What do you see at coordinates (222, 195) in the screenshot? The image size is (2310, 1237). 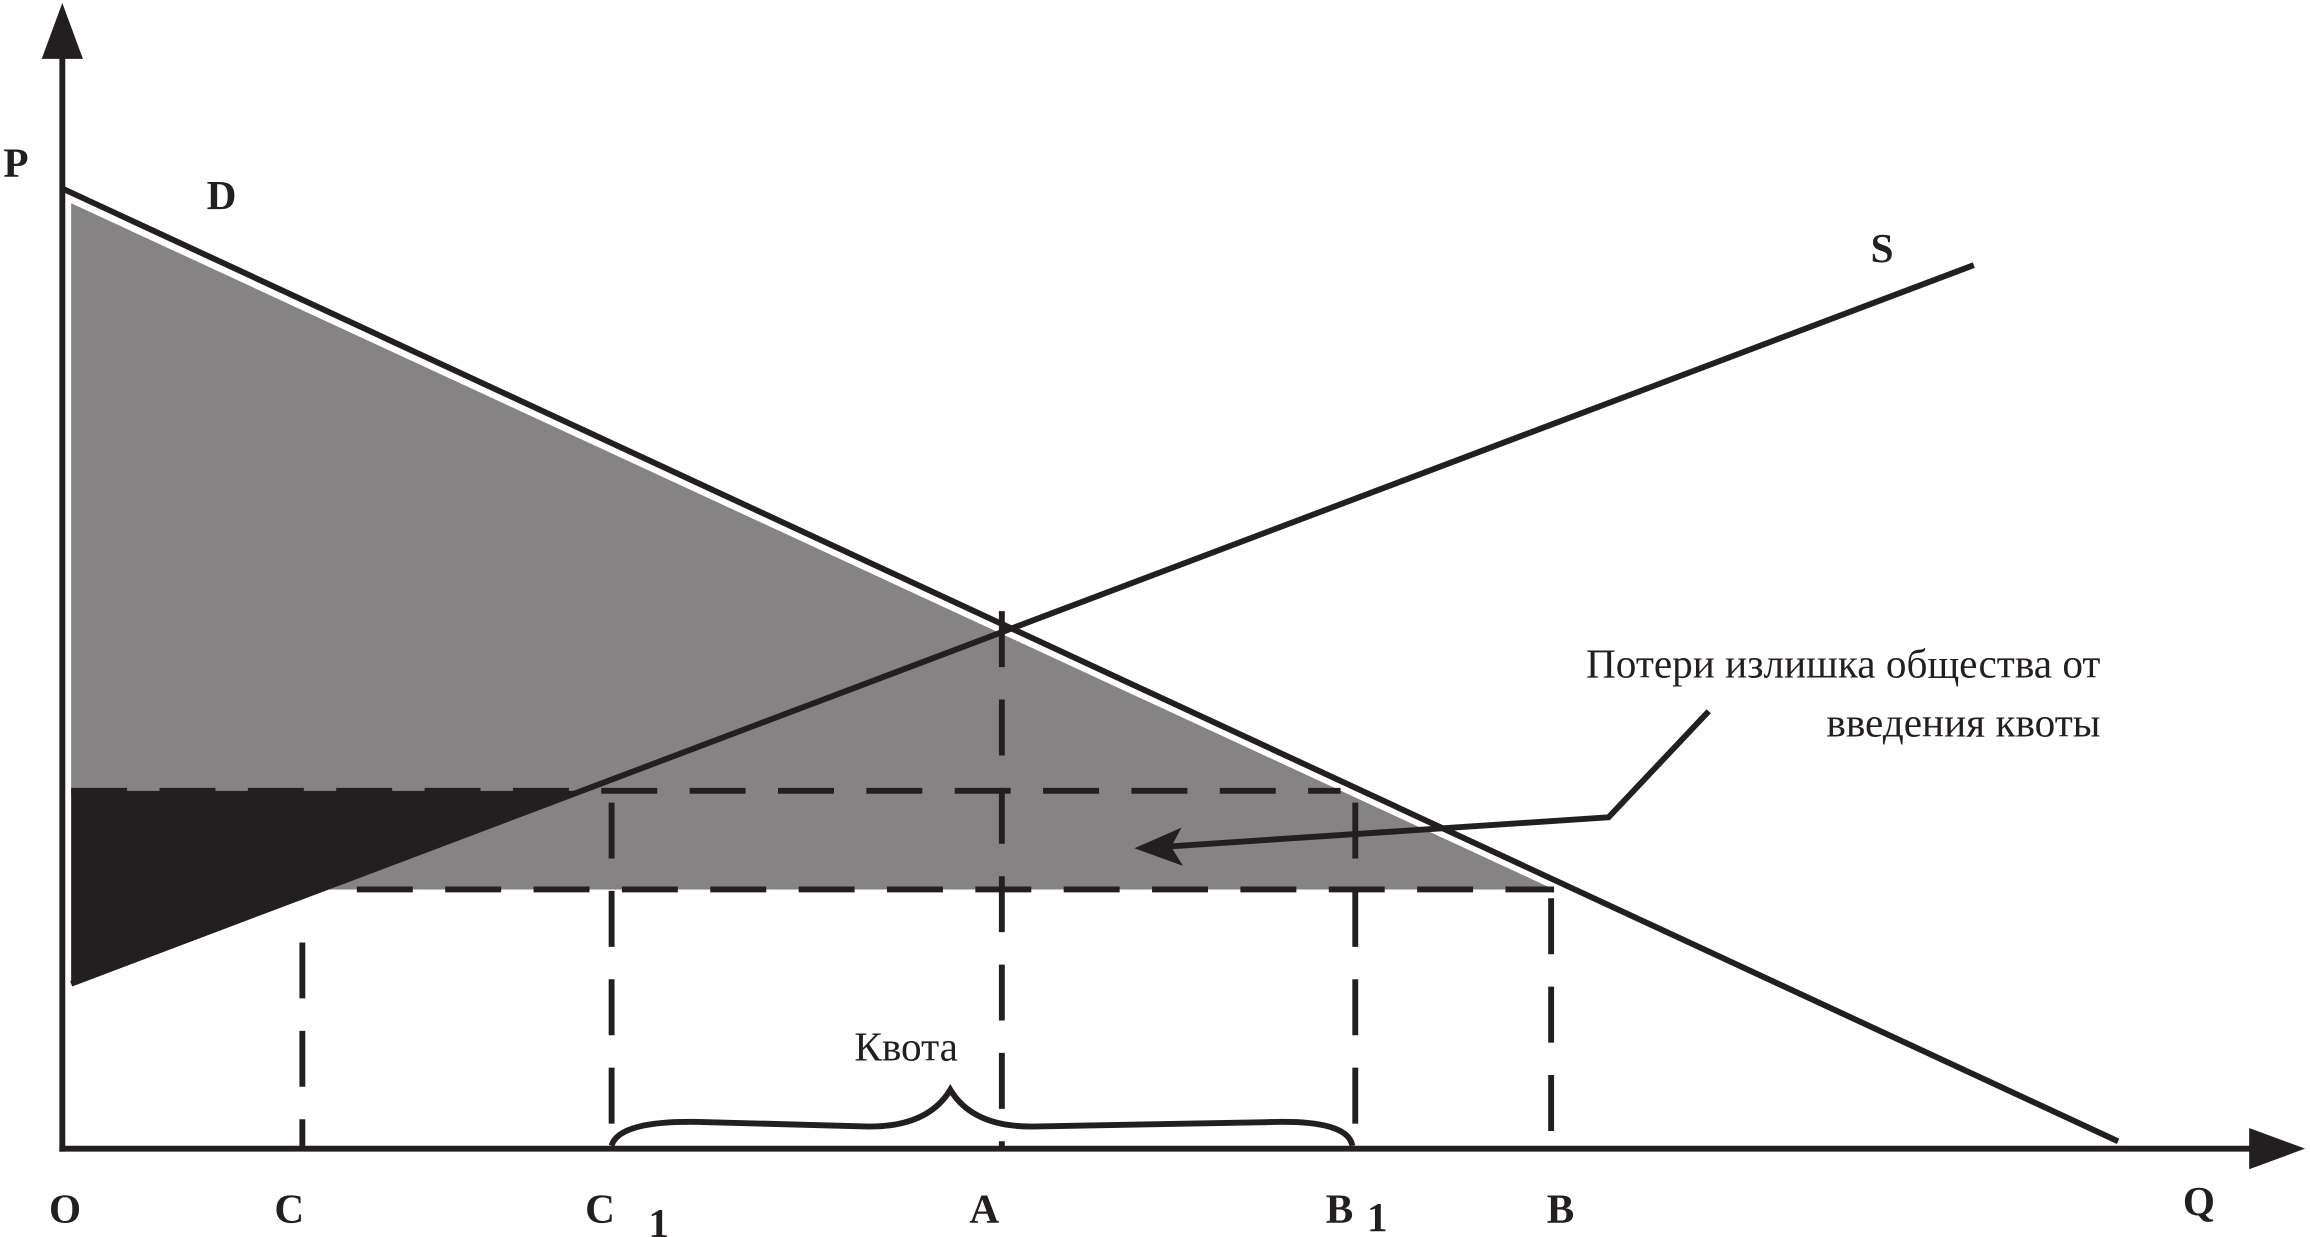 I see `demand-label: D` at bounding box center [222, 195].